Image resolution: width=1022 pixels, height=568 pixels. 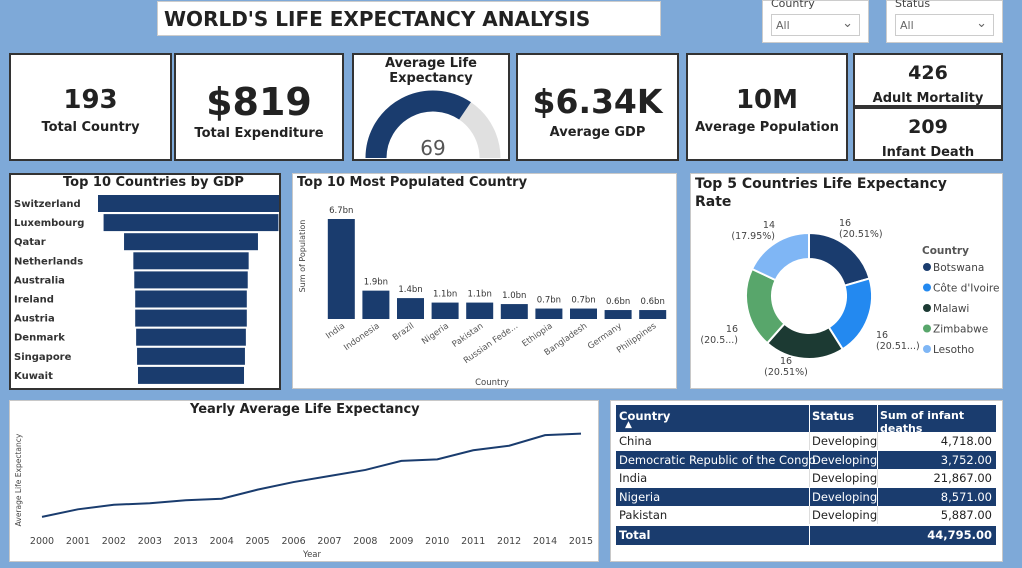 I want to click on total-label: Total, so click(x=635, y=535).